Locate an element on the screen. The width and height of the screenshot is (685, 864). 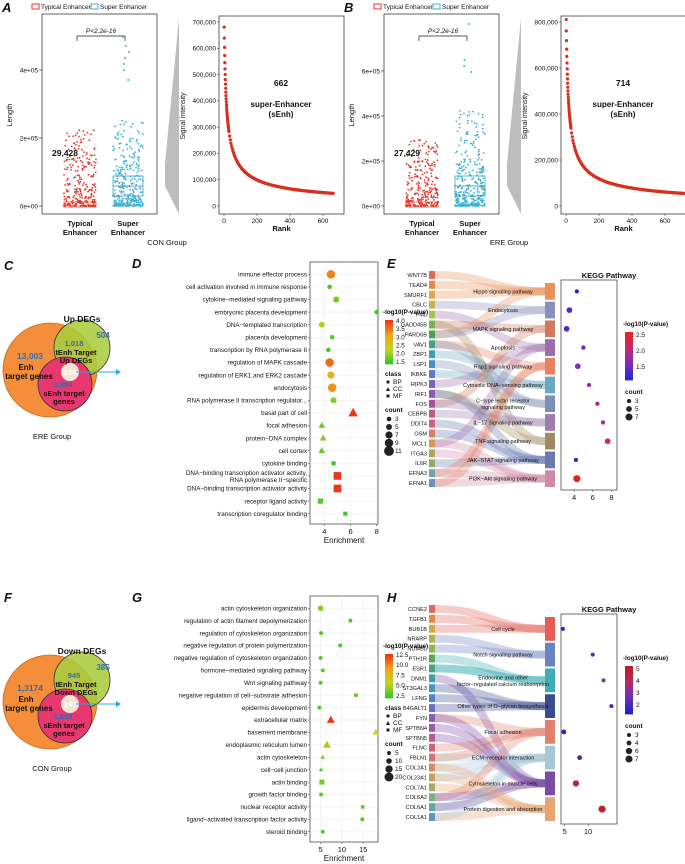
gene-label: IL6R is located at coordinates (421, 464).